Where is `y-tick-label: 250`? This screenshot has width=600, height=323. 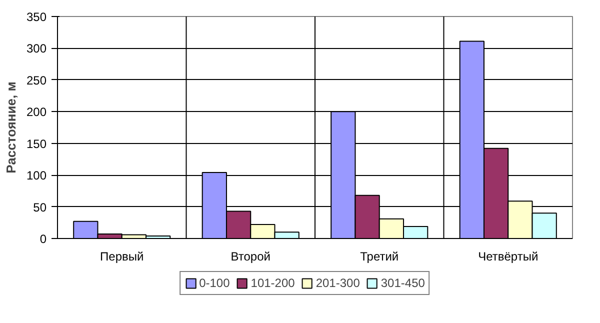 y-tick-label: 250 is located at coordinates (36, 80).